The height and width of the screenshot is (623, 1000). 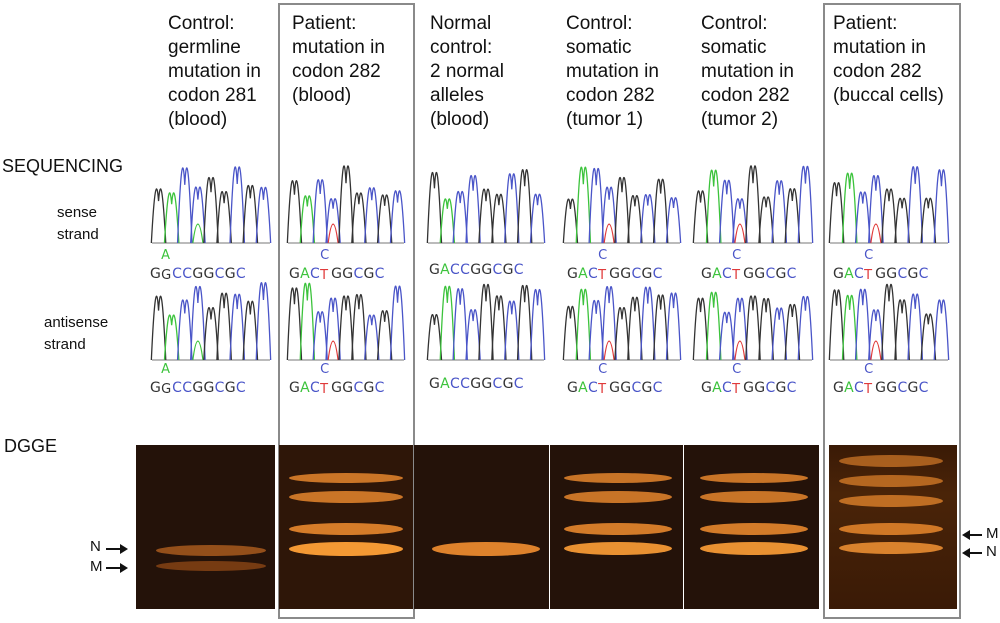 What do you see at coordinates (211, 566) in the screenshot?
I see `band-m` at bounding box center [211, 566].